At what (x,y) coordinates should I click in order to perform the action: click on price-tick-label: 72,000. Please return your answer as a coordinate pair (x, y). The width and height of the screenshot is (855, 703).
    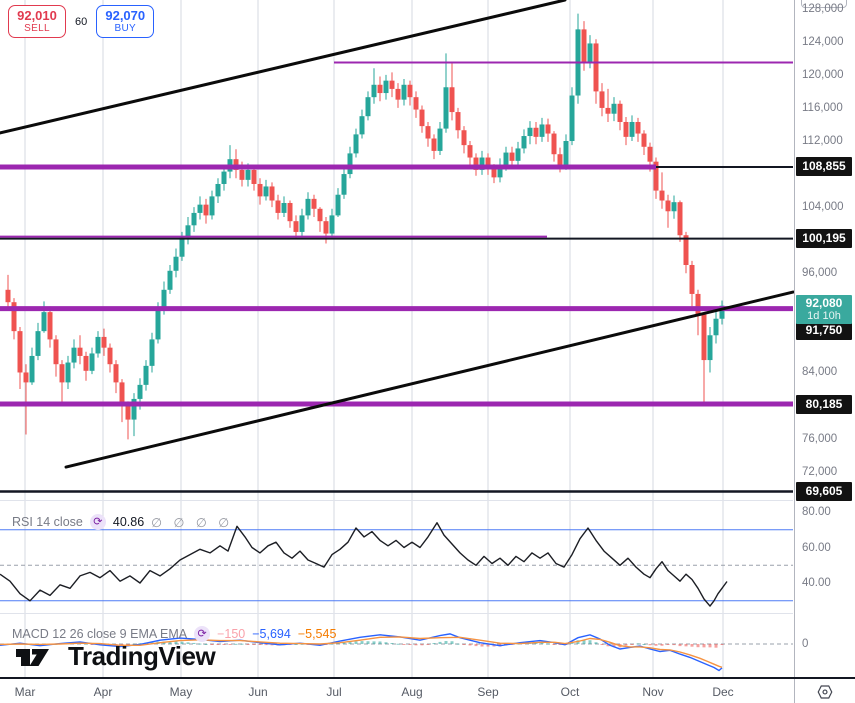
    Looking at the image, I should click on (820, 471).